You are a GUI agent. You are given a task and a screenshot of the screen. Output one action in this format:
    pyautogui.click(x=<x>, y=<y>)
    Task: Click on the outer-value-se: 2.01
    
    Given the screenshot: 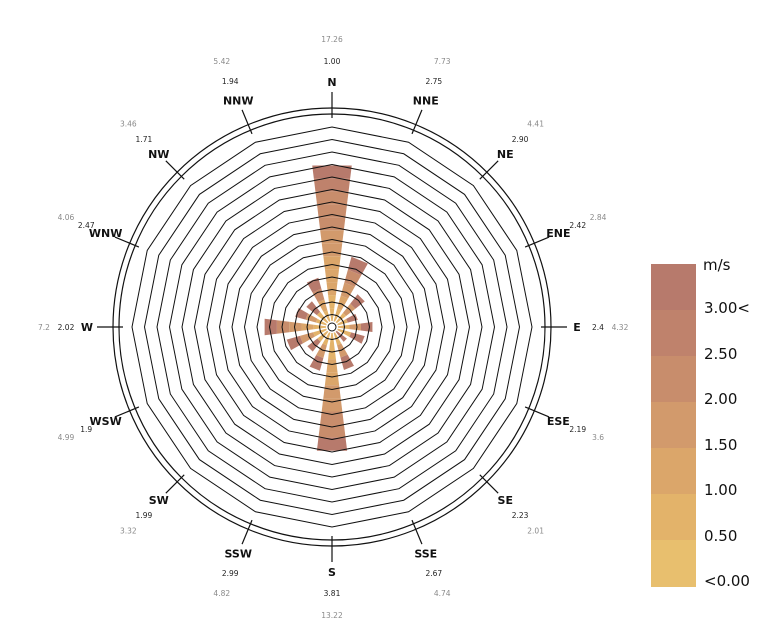 What is the action you would take?
    pyautogui.click(x=535, y=531)
    